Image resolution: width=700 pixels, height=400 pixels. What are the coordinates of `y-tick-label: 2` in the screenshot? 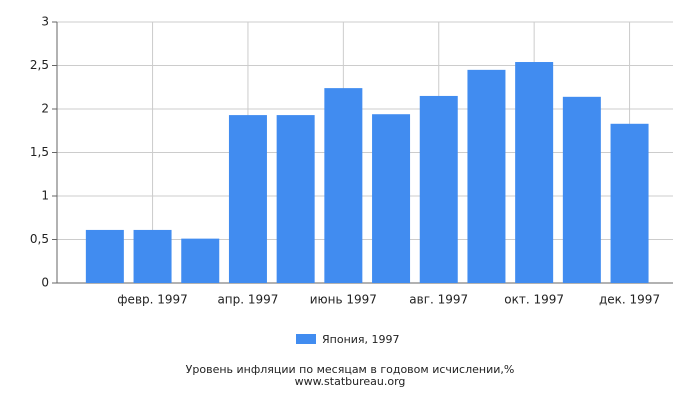 It's located at (45, 109).